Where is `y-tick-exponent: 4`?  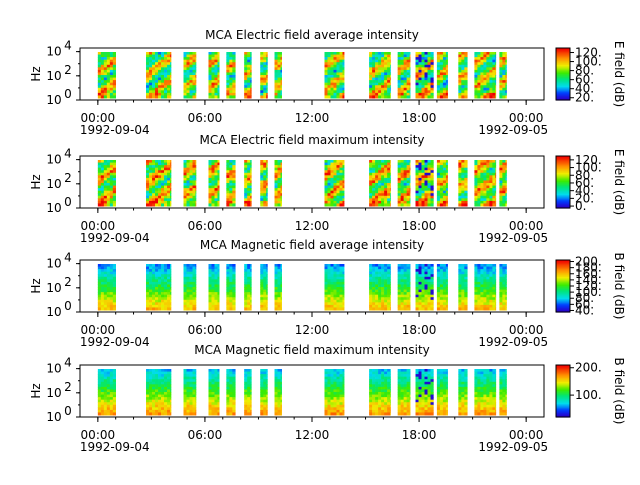 y-tick-exponent: 4 is located at coordinates (68, 258).